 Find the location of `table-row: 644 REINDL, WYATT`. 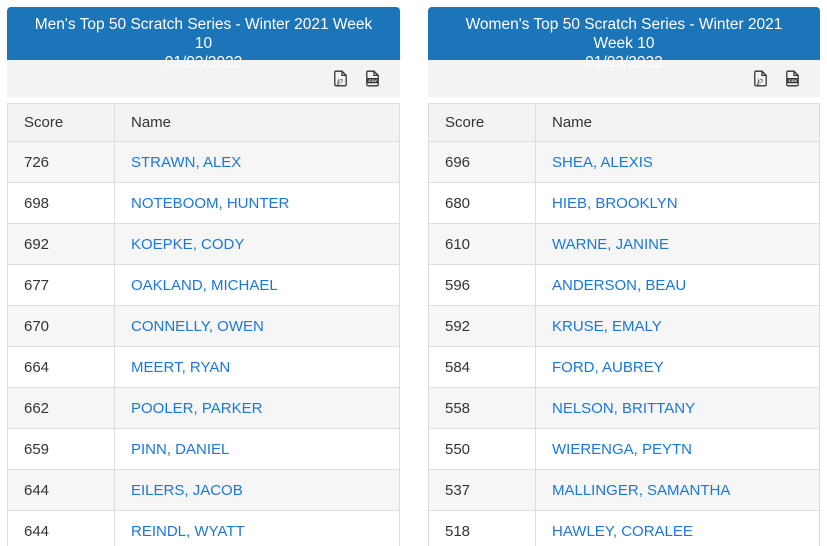

table-row: 644 REINDL, WYATT is located at coordinates (203, 528).